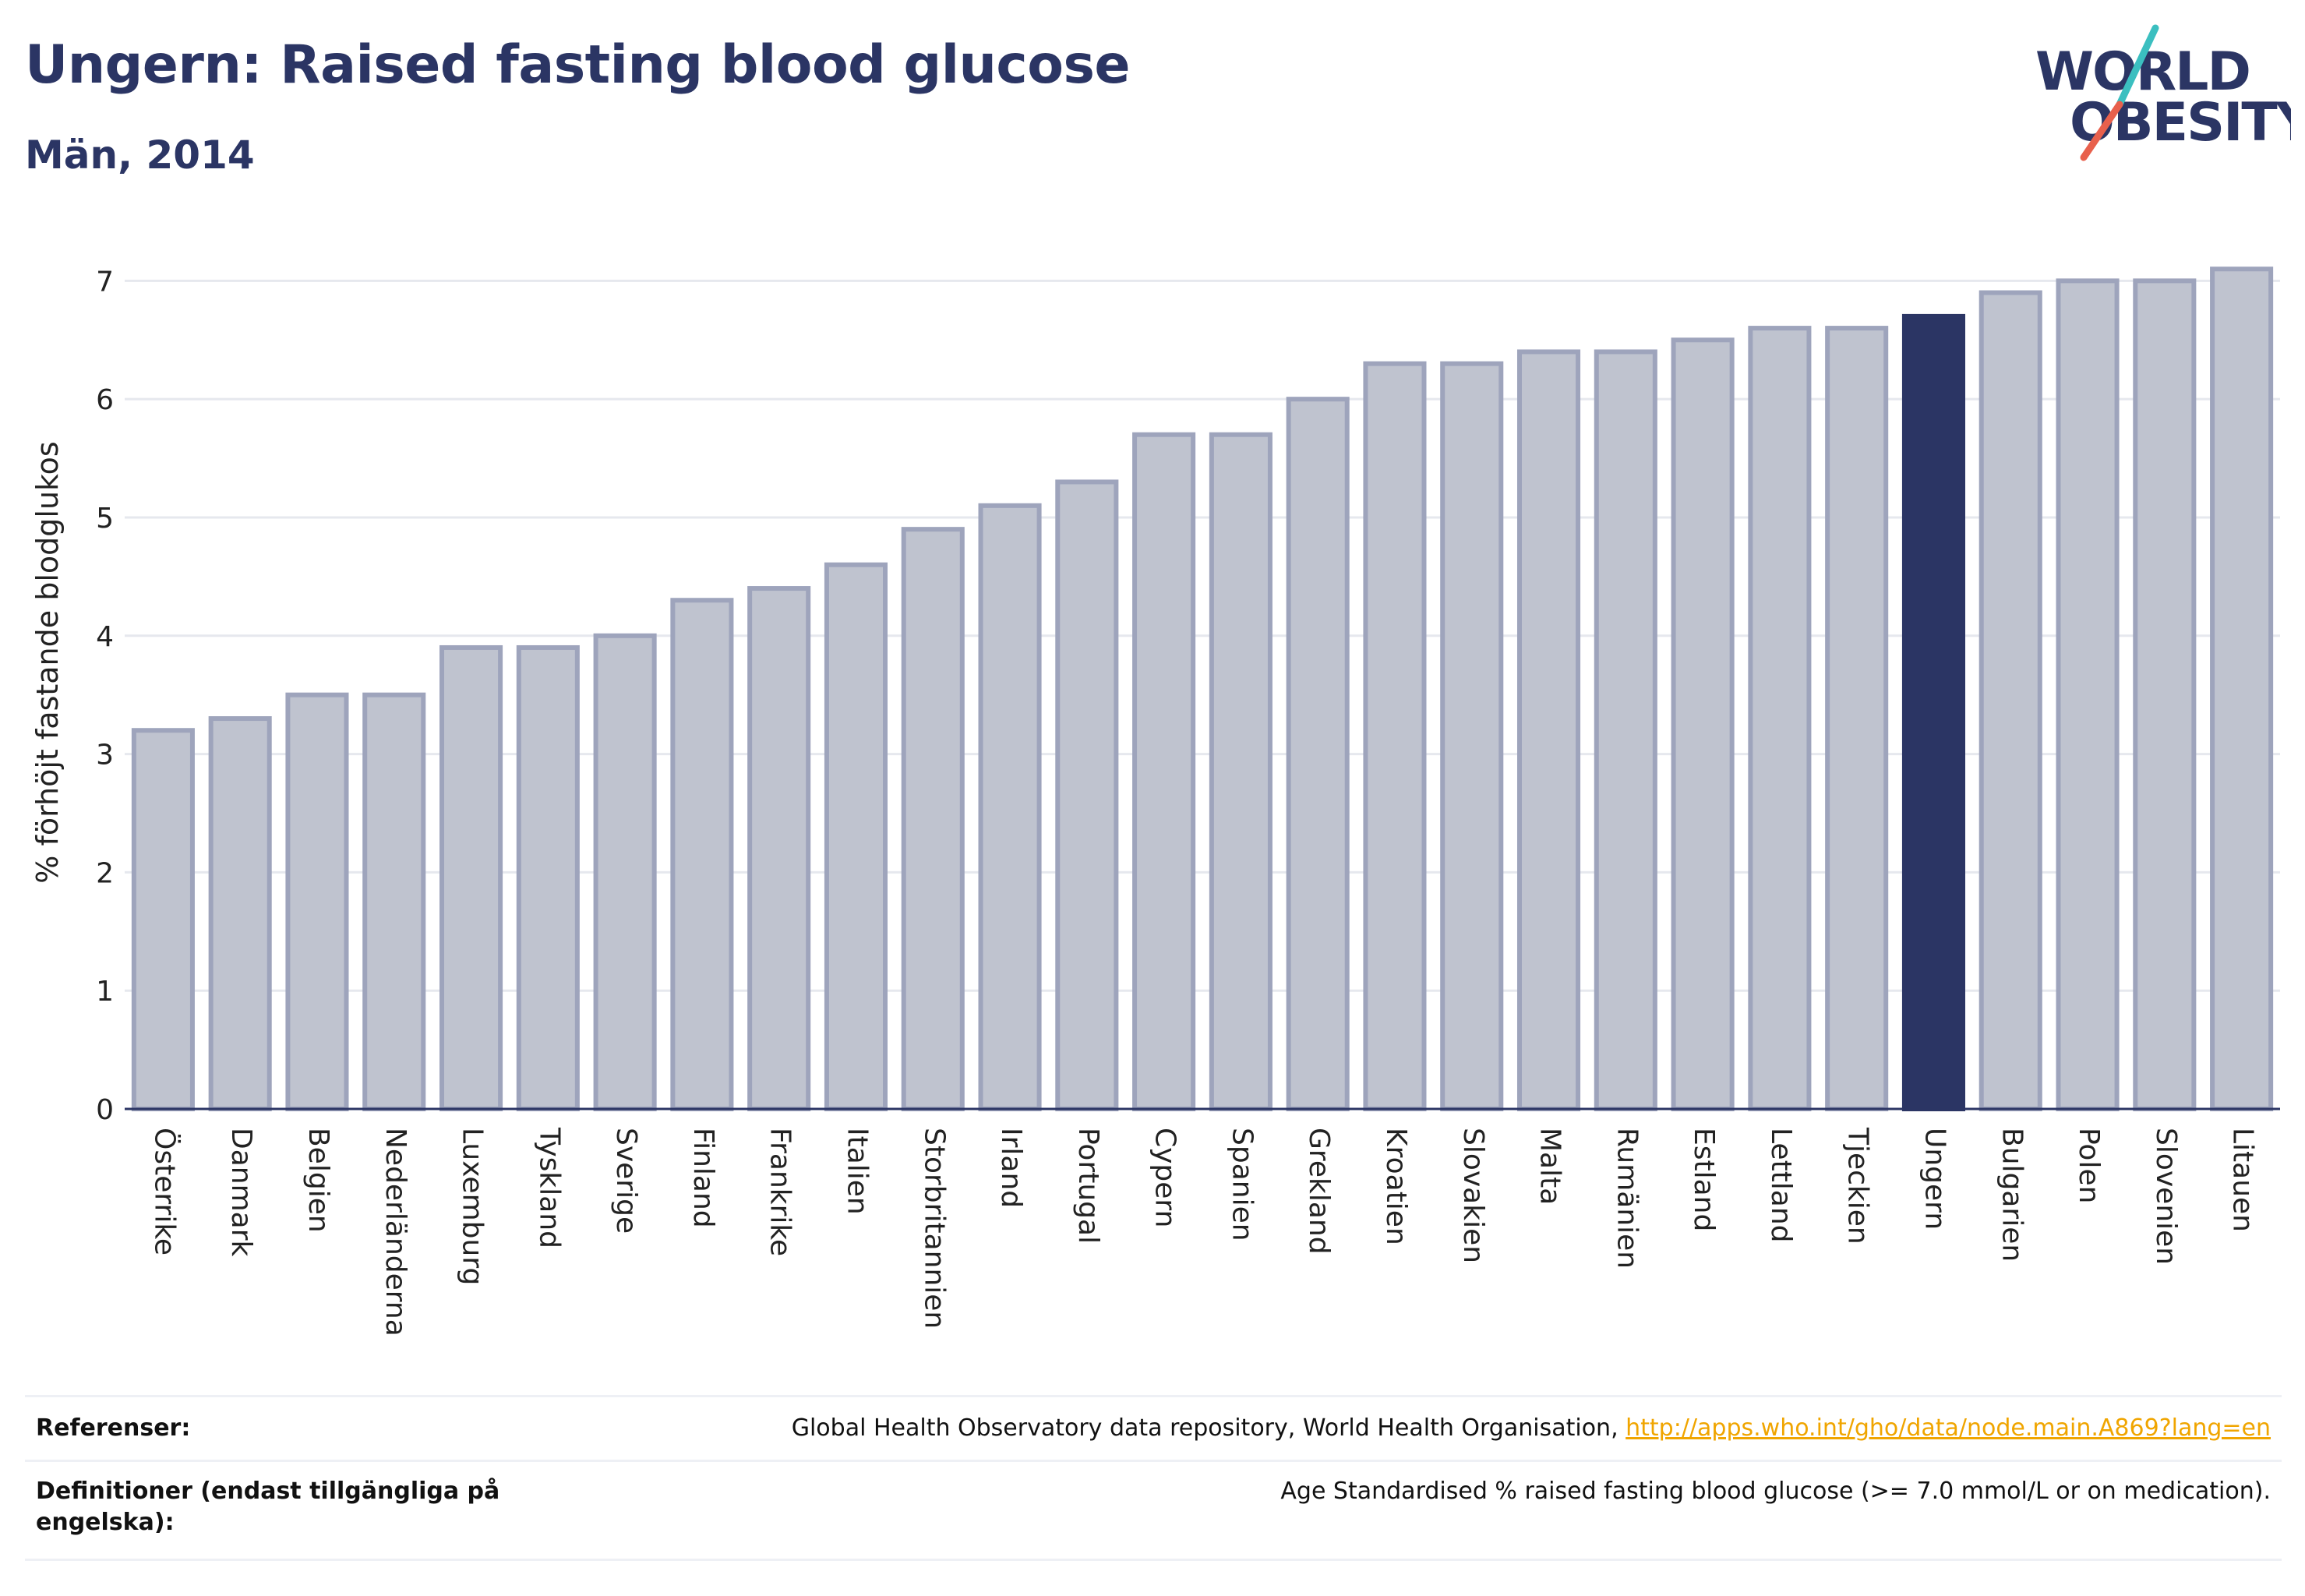  What do you see at coordinates (702, 854) in the screenshot?
I see `bar-finland` at bounding box center [702, 854].